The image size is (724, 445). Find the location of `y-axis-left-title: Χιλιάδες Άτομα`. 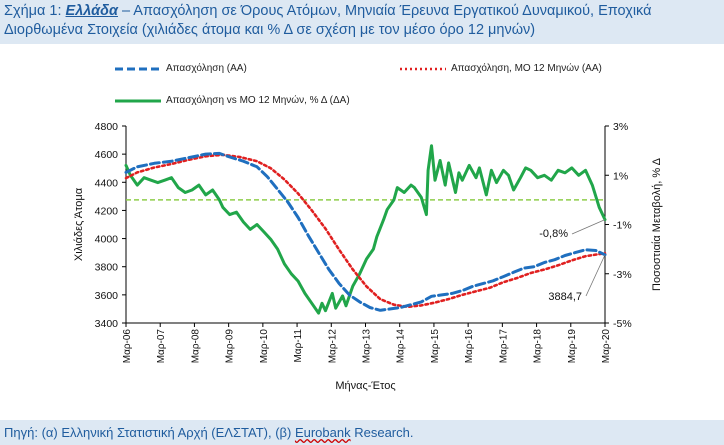

y-axis-left-title: Χιλιάδες Άτομα is located at coordinates (79, 224).